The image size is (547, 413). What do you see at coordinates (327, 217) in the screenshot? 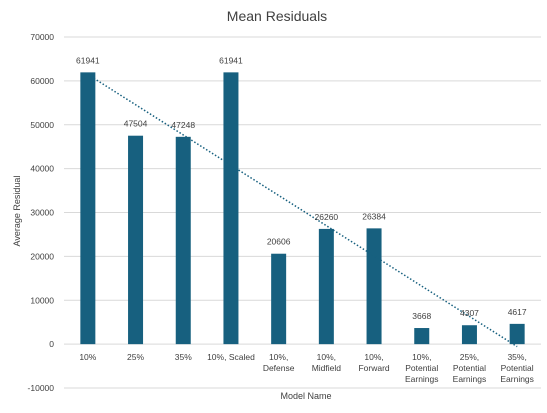
I see `data-label: 26260` at bounding box center [327, 217].